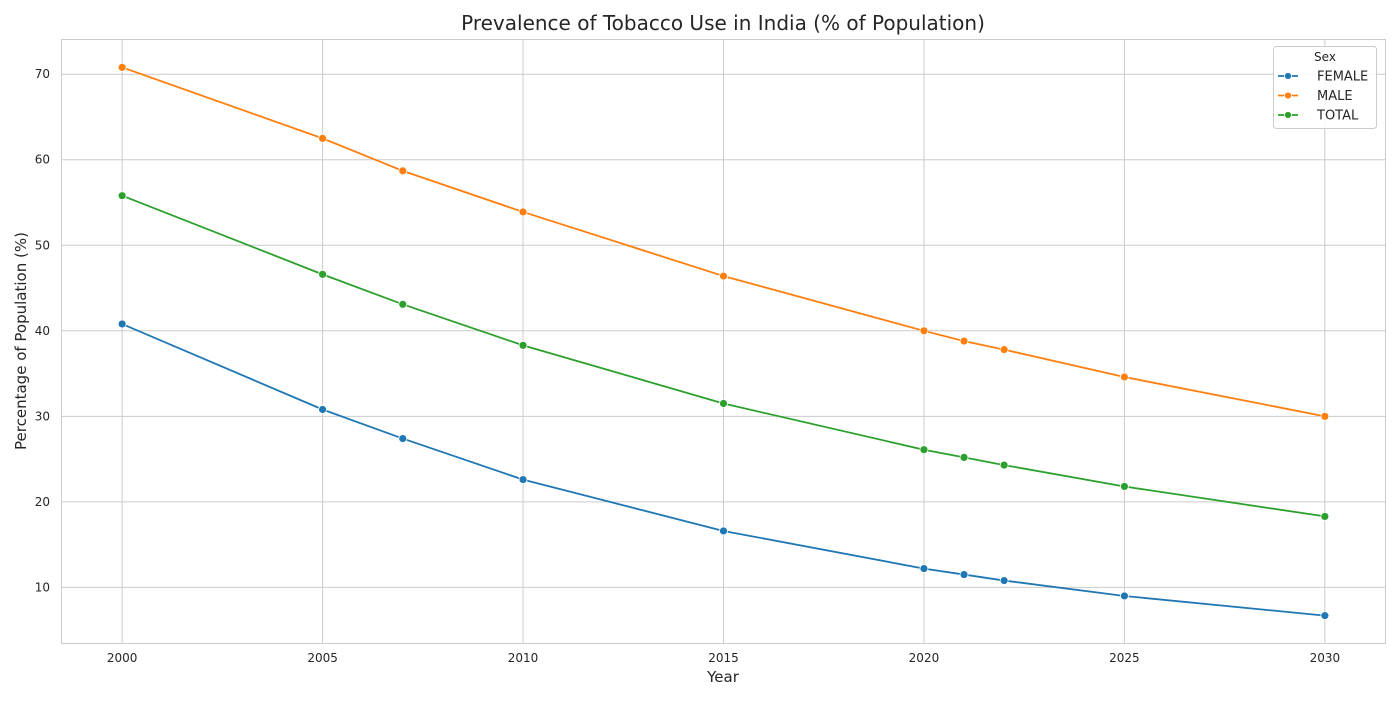 The width and height of the screenshot is (1400, 704). Describe the element at coordinates (322, 658) in the screenshot. I see `x-tick-label: 2005` at that location.